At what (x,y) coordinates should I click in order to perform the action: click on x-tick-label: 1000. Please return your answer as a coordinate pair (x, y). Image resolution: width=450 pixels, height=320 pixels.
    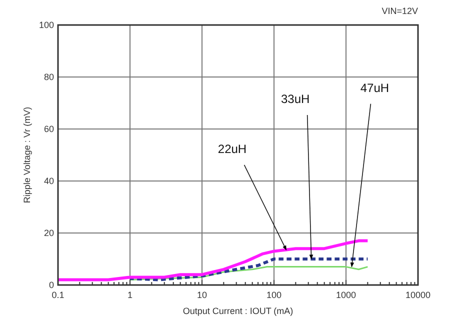
    Looking at the image, I should click on (346, 295).